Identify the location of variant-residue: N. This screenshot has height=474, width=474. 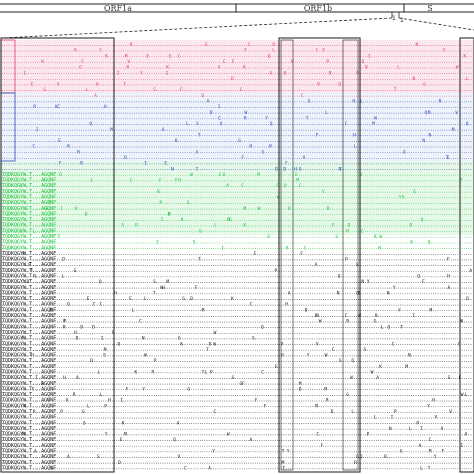
(338, 293).